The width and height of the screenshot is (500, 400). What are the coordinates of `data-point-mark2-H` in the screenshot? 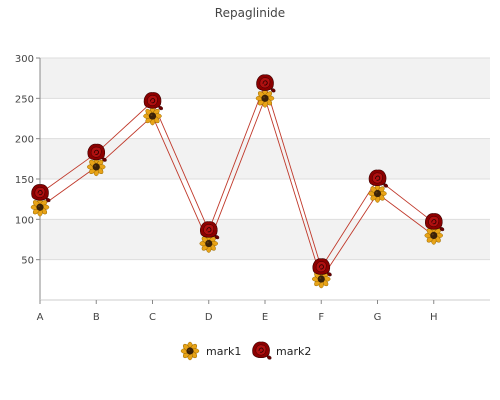 It's located at (434, 222).